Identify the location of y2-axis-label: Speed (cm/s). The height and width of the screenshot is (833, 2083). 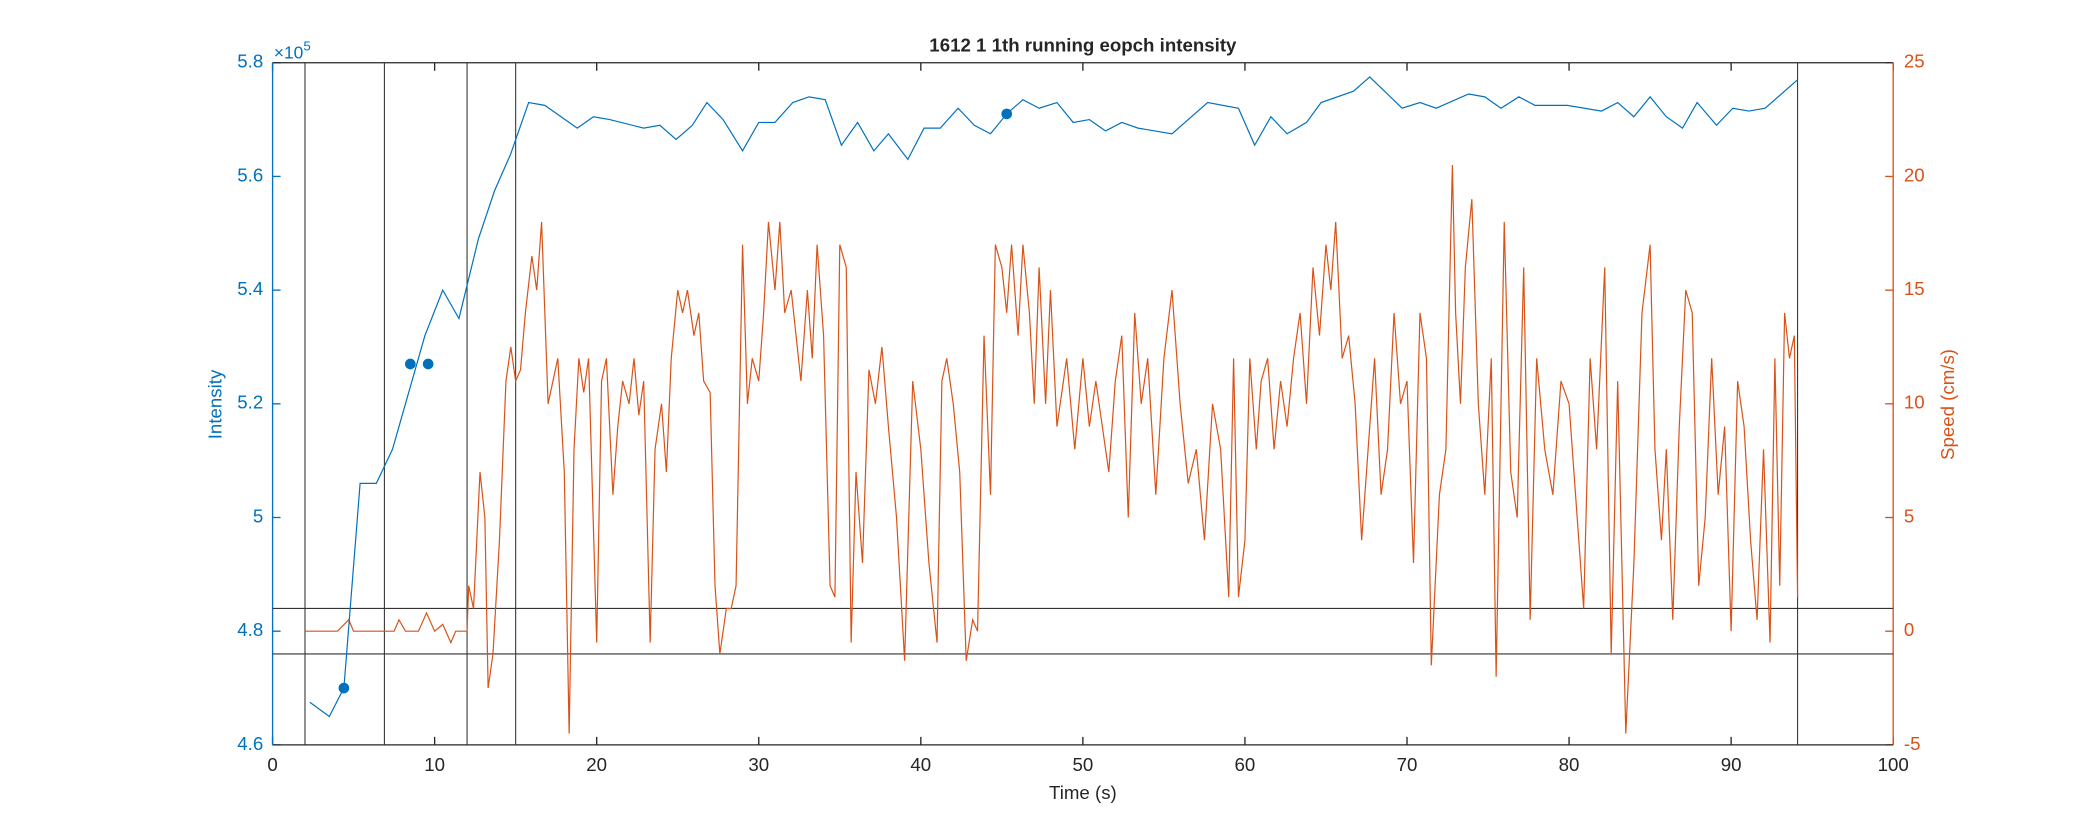
(1947, 404).